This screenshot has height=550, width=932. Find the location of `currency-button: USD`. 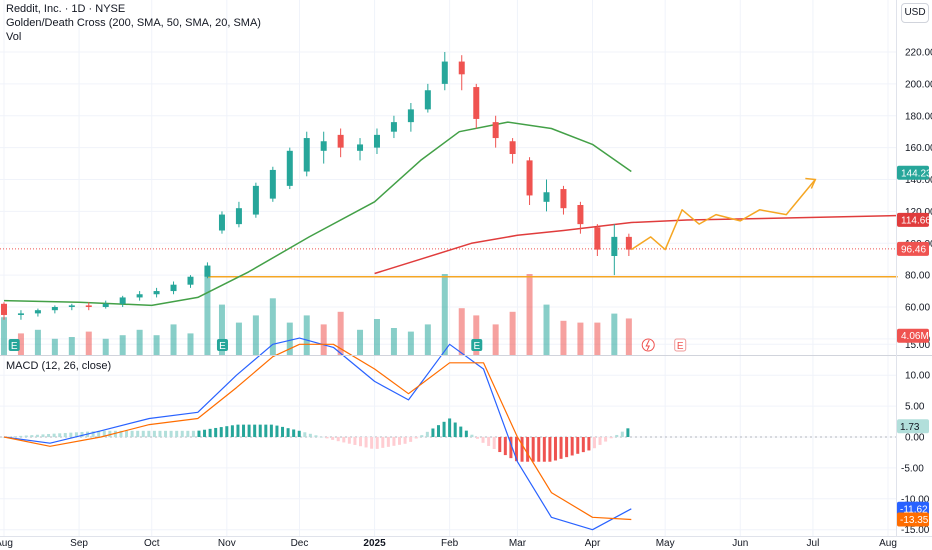

currency-button: USD is located at coordinates (915, 13).